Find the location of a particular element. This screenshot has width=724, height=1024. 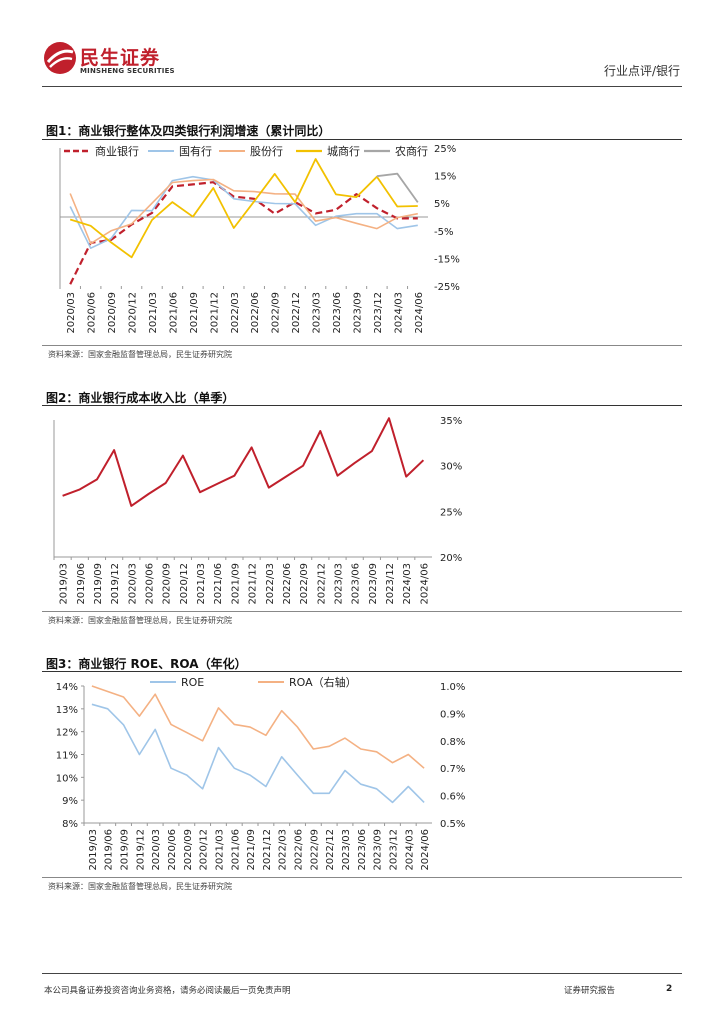

footer-report-type: 证券研究报告 is located at coordinates (590, 991).